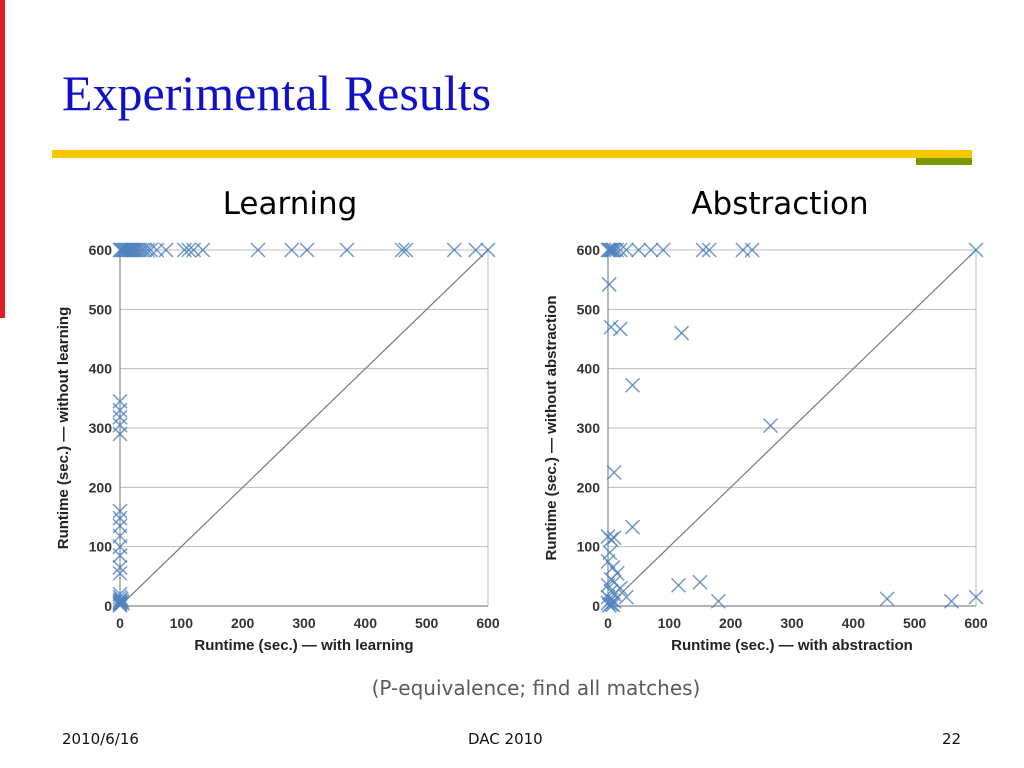  Describe the element at coordinates (792, 645) in the screenshot. I see `x-axis-title: Runtime (sec.) — with abstraction` at that location.